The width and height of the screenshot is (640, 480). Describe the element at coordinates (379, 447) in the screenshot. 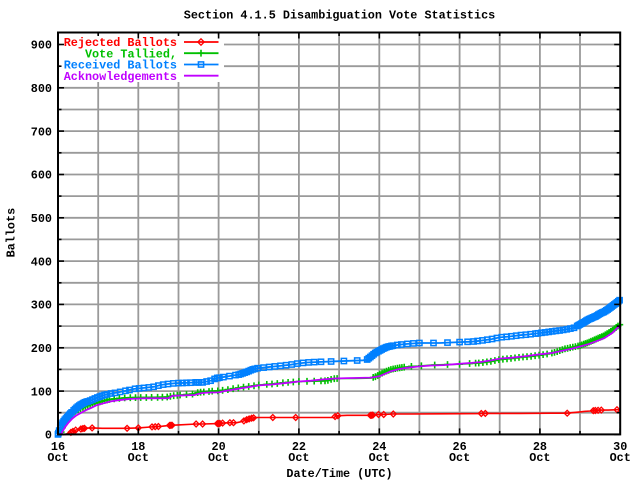

I see `svg-text: 24` at that location.